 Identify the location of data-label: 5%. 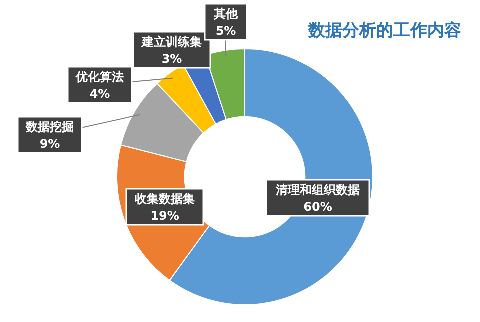
(226, 31).